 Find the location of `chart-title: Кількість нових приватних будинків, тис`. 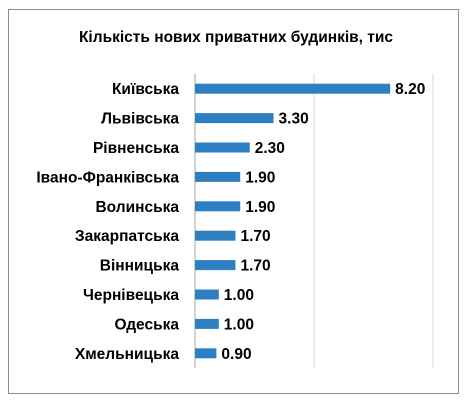

chart-title: Кількість нових приватних будинків, тис is located at coordinates (236, 37).